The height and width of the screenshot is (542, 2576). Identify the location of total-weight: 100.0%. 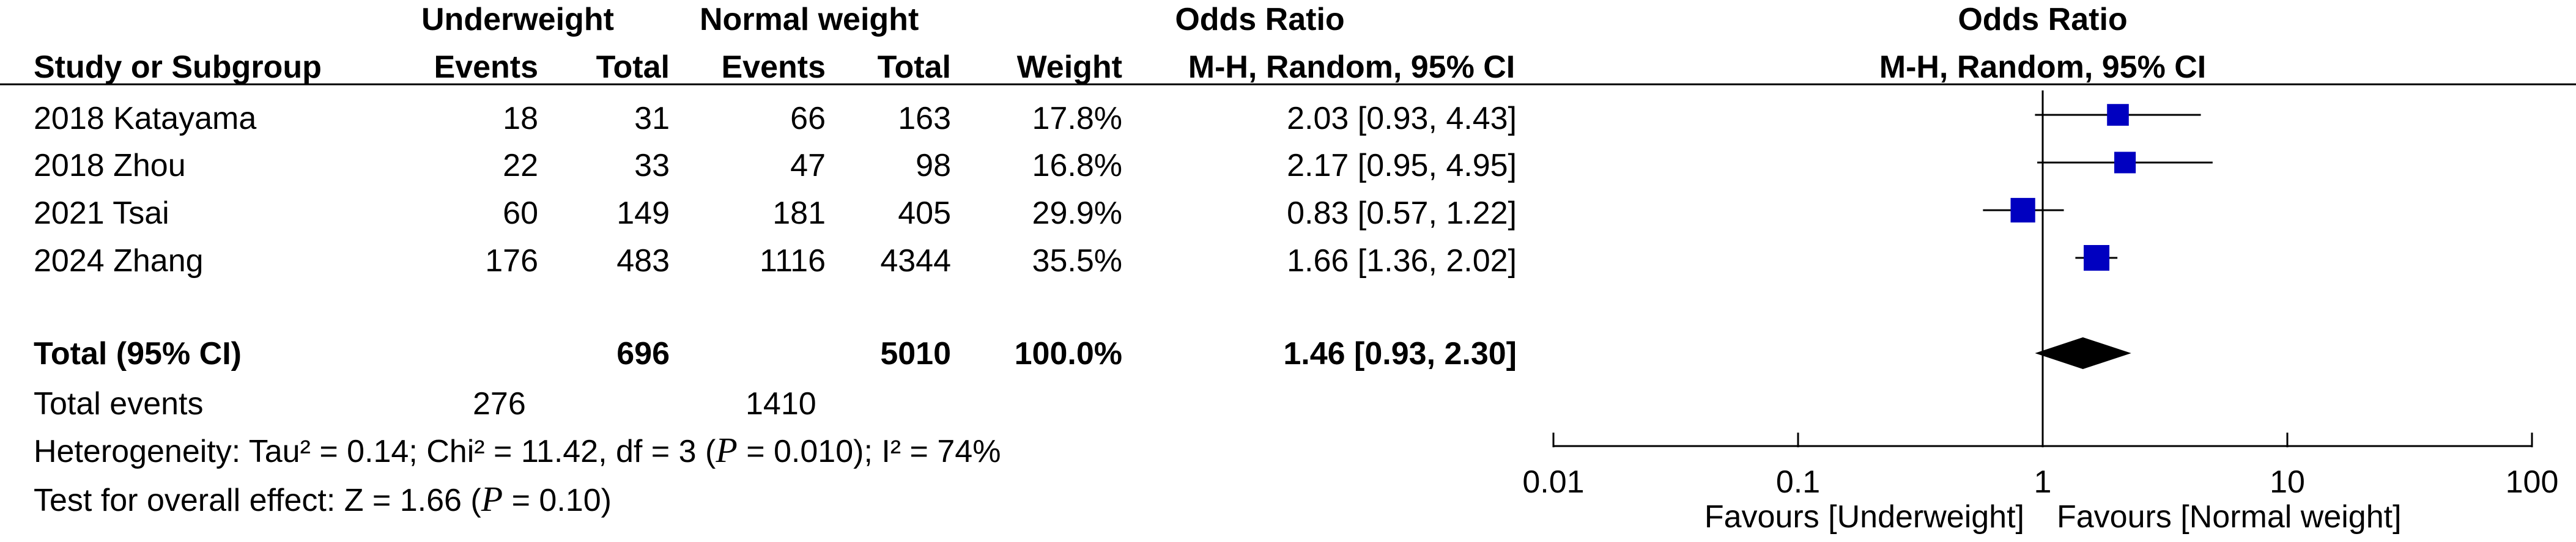
(1068, 354).